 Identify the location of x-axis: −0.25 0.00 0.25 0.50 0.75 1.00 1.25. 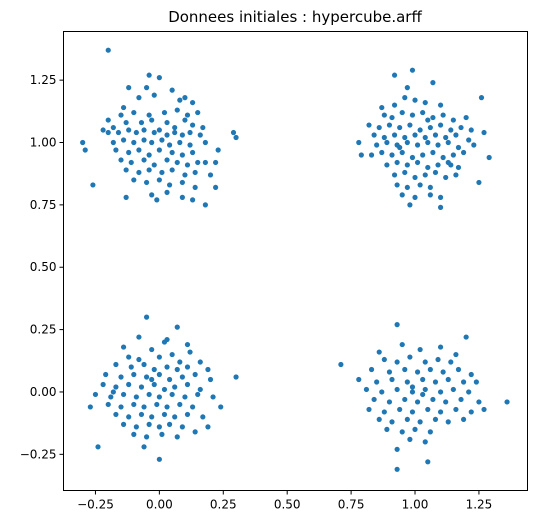
(285, 501).